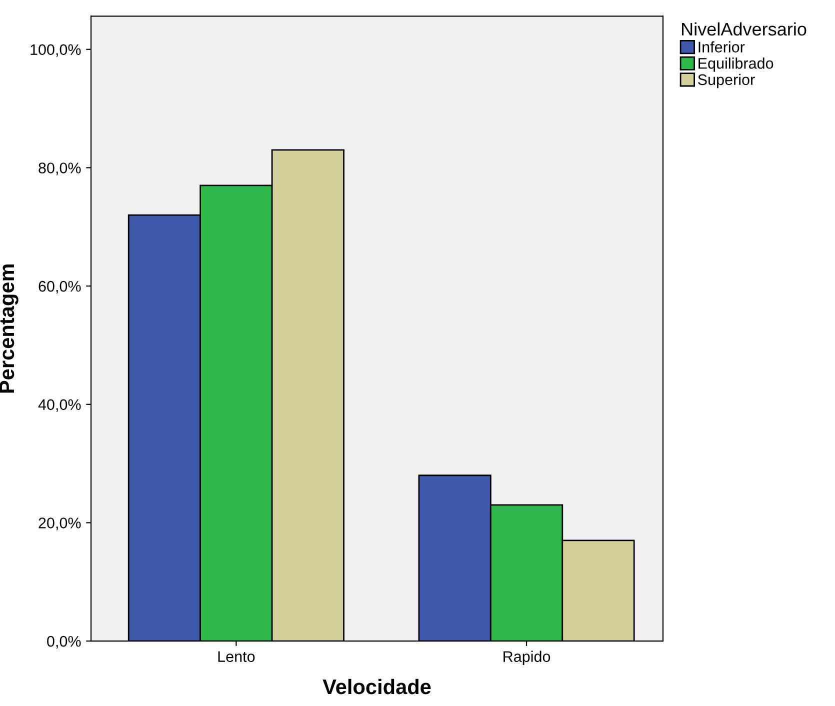 The width and height of the screenshot is (835, 706). What do you see at coordinates (59, 169) in the screenshot?
I see `y-tick-label: 80,0%` at bounding box center [59, 169].